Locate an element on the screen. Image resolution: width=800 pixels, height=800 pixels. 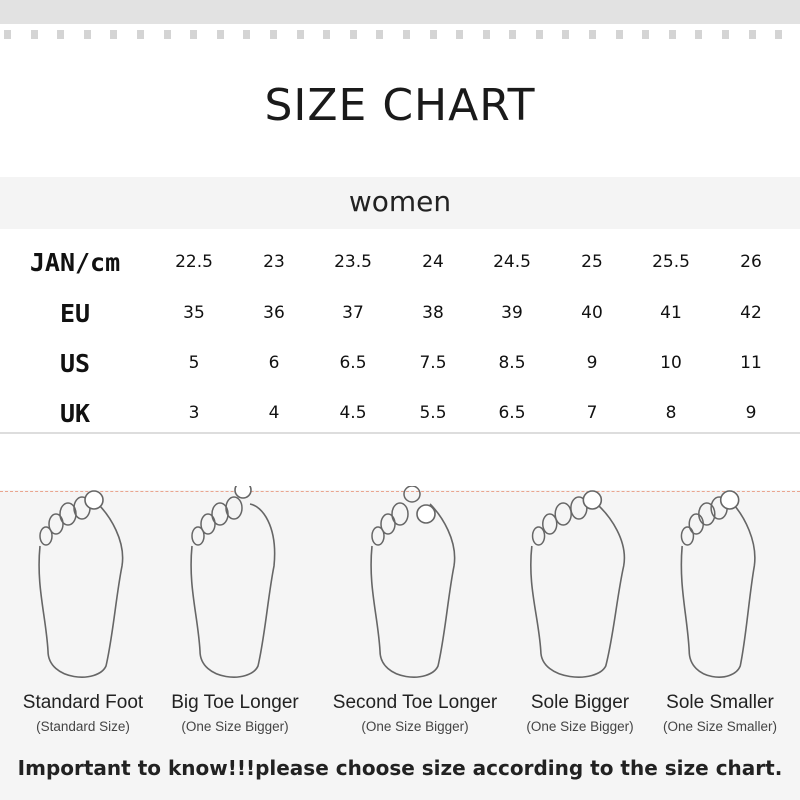
table-row: JAN/cm 22.5 23 23.5 24 24.5 25 25.5 26 is located at coordinates (400, 260).